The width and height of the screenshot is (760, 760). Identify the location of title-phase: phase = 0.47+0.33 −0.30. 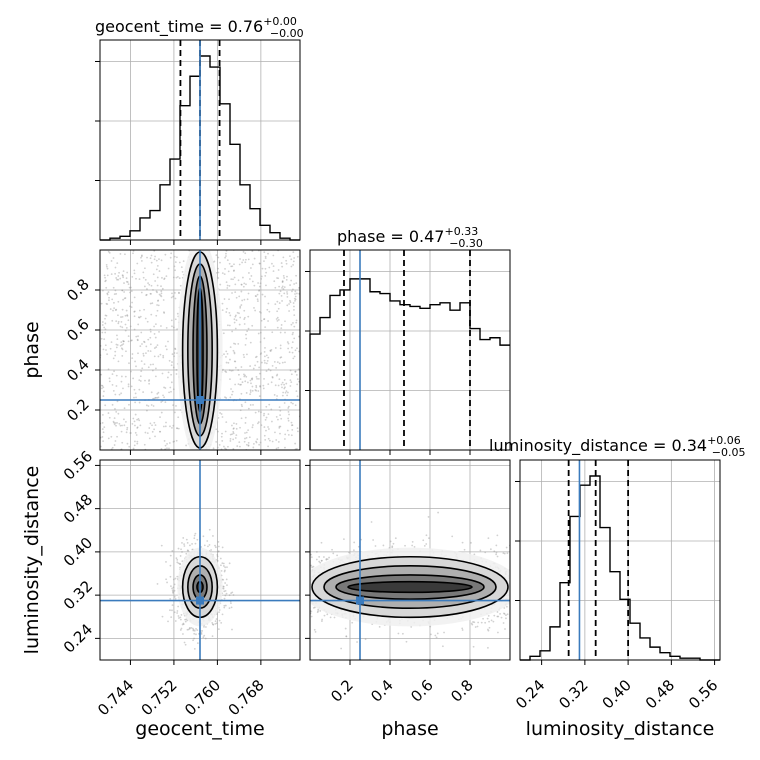
(410, 237).